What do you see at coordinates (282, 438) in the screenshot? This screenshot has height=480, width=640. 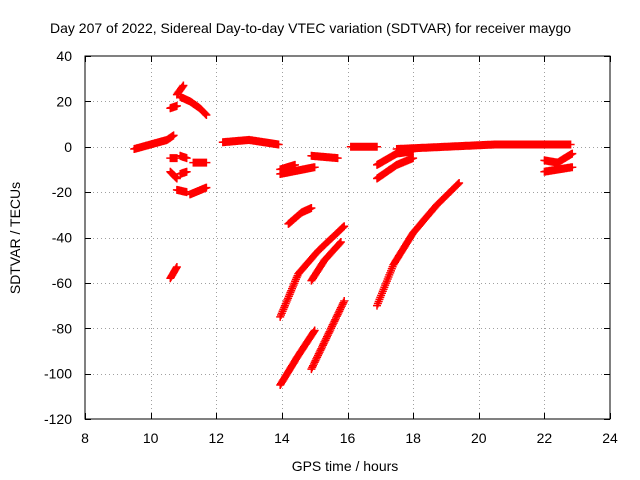 I see `x-tick-label: 14` at bounding box center [282, 438].